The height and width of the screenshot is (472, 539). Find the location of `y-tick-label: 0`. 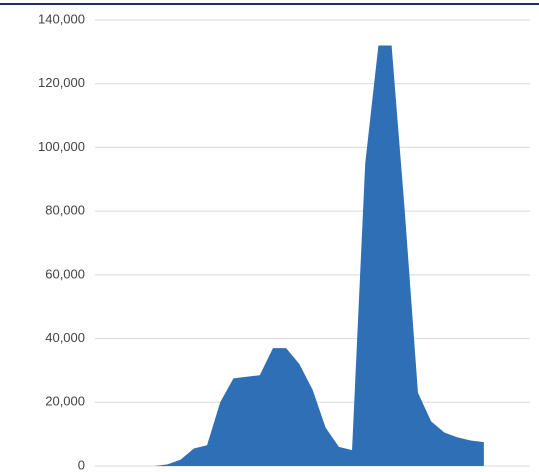

y-tick-label: 0 is located at coordinates (81, 464).